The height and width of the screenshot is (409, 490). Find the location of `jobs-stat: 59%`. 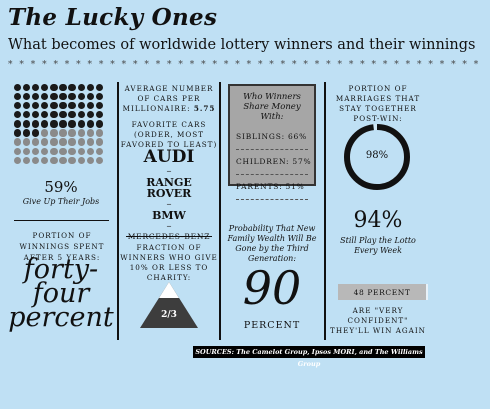

jobs-stat: 59% is located at coordinates (61, 187).